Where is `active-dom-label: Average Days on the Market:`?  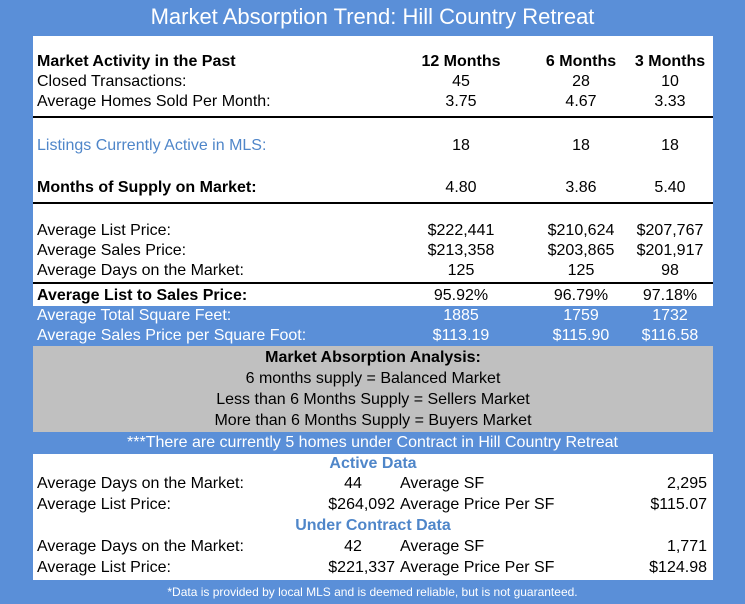
active-dom-label: Average Days on the Market: is located at coordinates (140, 483).